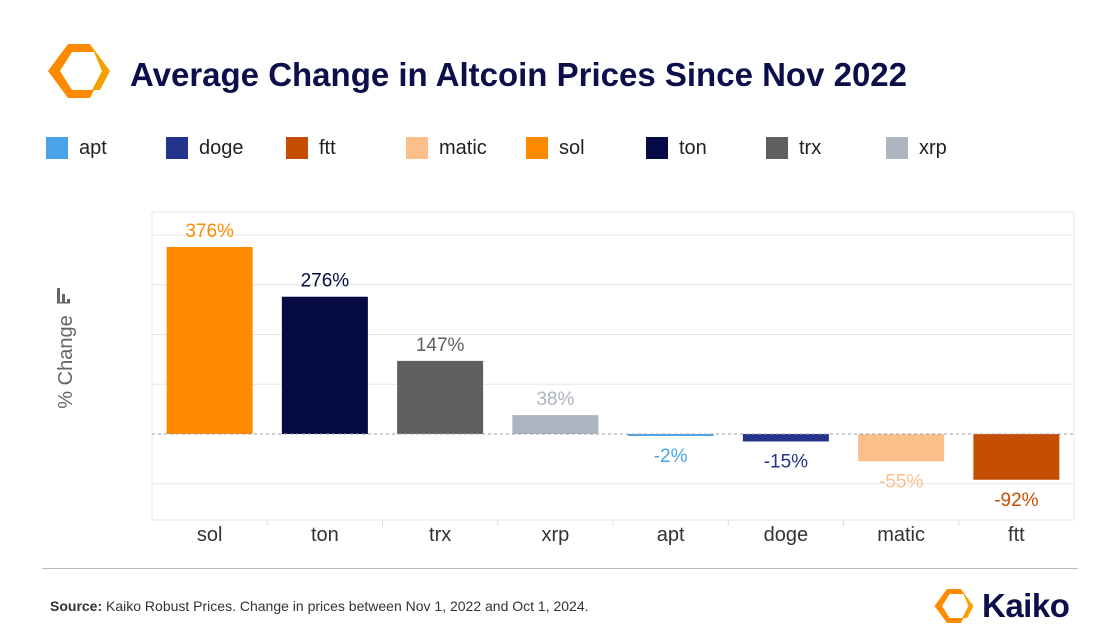 This screenshot has width=1120, height=635. I want to click on data-label-ton: 276%, so click(325, 281).